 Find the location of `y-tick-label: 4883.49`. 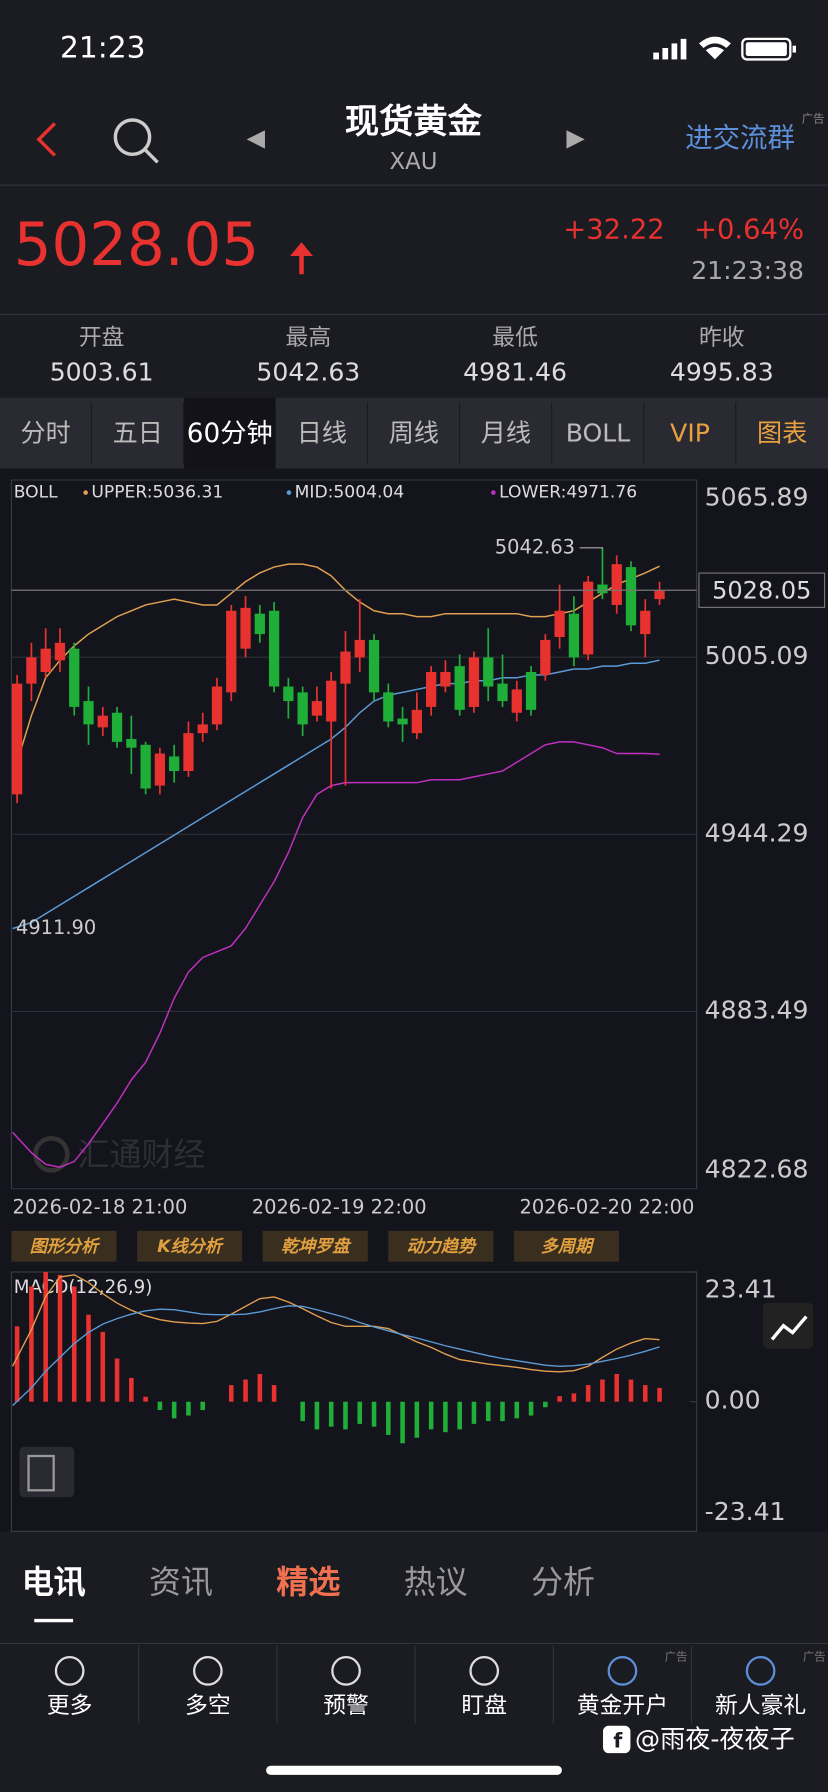

y-tick-label: 4883.49 is located at coordinates (757, 1009).